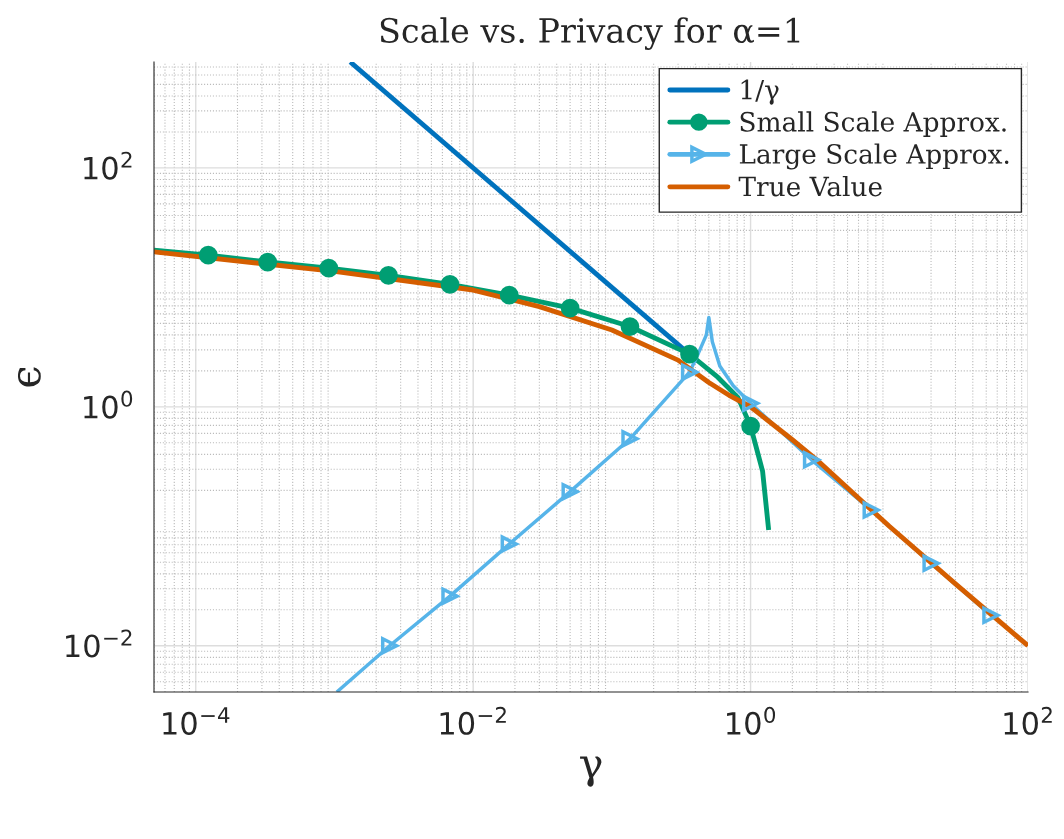 This screenshot has height=839, width=1064. I want to click on legend-label: Large Scale Approx., so click(874, 156).